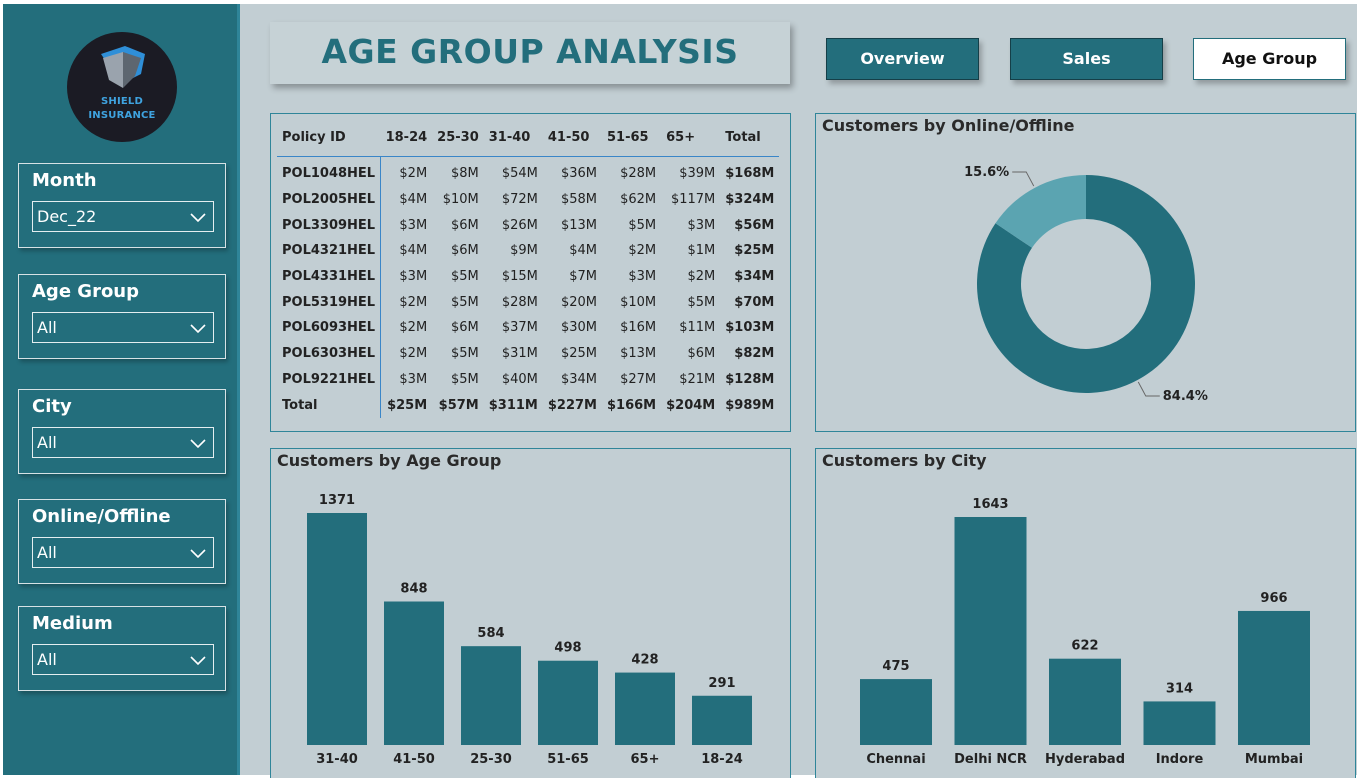  Describe the element at coordinates (72, 623) in the screenshot. I see `slicer-title: Medium` at that location.